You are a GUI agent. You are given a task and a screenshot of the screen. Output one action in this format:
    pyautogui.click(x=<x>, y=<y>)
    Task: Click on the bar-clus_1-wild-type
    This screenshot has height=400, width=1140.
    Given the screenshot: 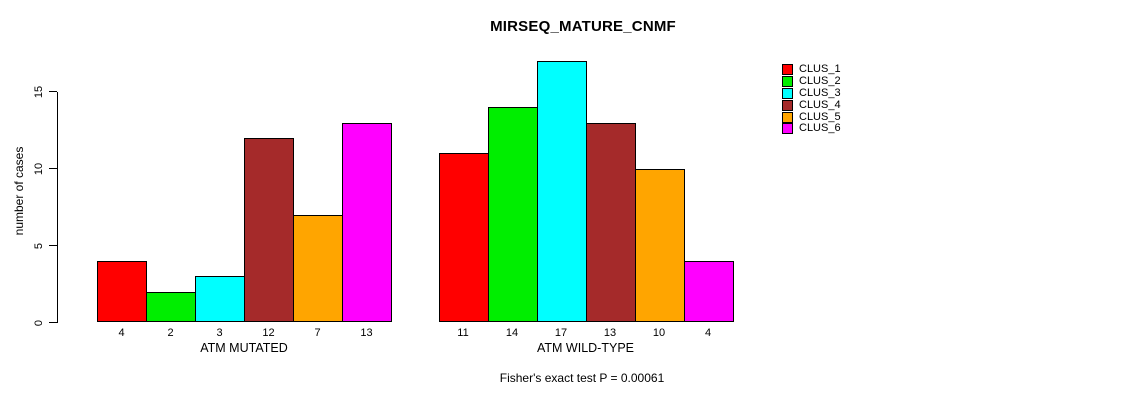 What is the action you would take?
    pyautogui.click(x=463, y=238)
    